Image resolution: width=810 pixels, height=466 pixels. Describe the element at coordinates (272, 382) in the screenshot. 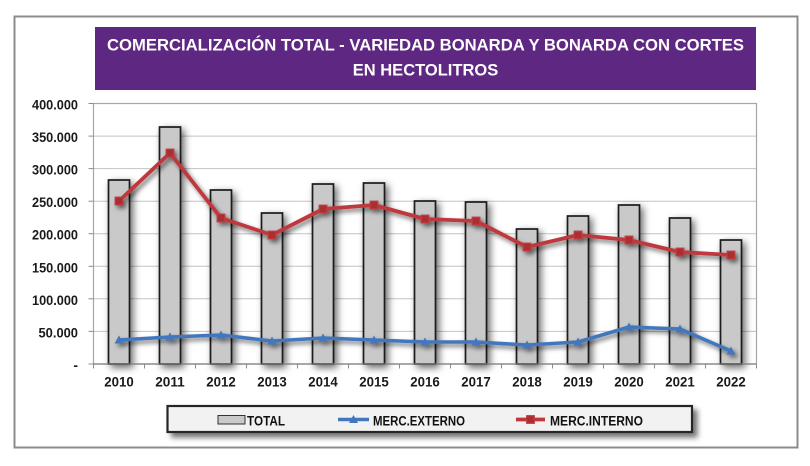

I see `svg-text: 2013` at that location.